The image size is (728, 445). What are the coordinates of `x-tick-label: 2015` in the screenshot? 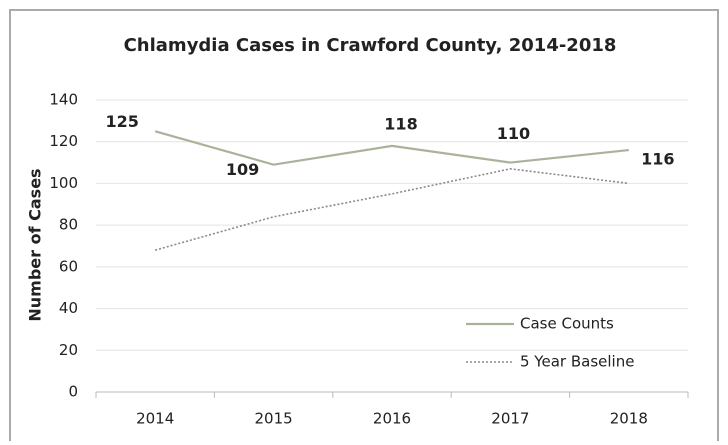 It's located at (274, 419).